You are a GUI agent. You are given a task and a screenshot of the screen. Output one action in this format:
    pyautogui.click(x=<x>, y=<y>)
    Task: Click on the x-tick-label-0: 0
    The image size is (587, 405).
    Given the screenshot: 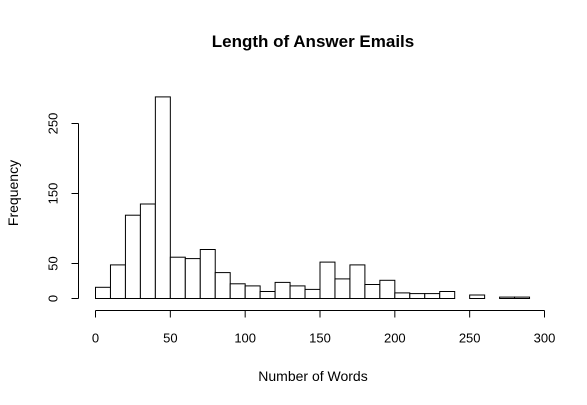 What is the action you would take?
    pyautogui.click(x=95, y=338)
    